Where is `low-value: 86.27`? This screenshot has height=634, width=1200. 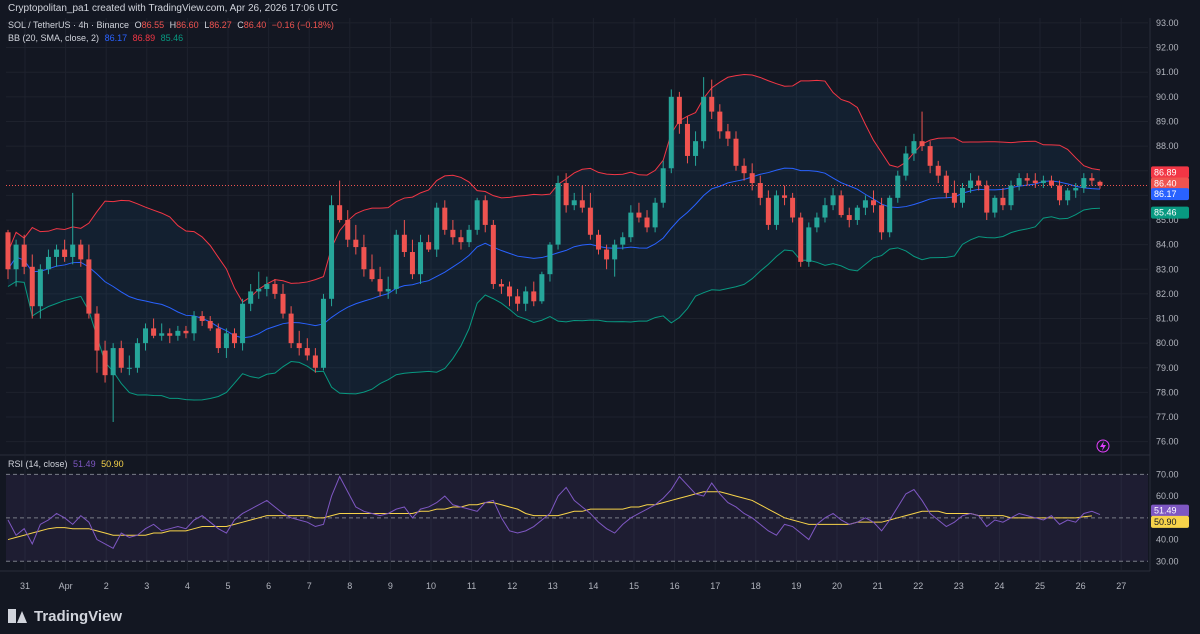 low-value: 86.27 is located at coordinates (220, 25).